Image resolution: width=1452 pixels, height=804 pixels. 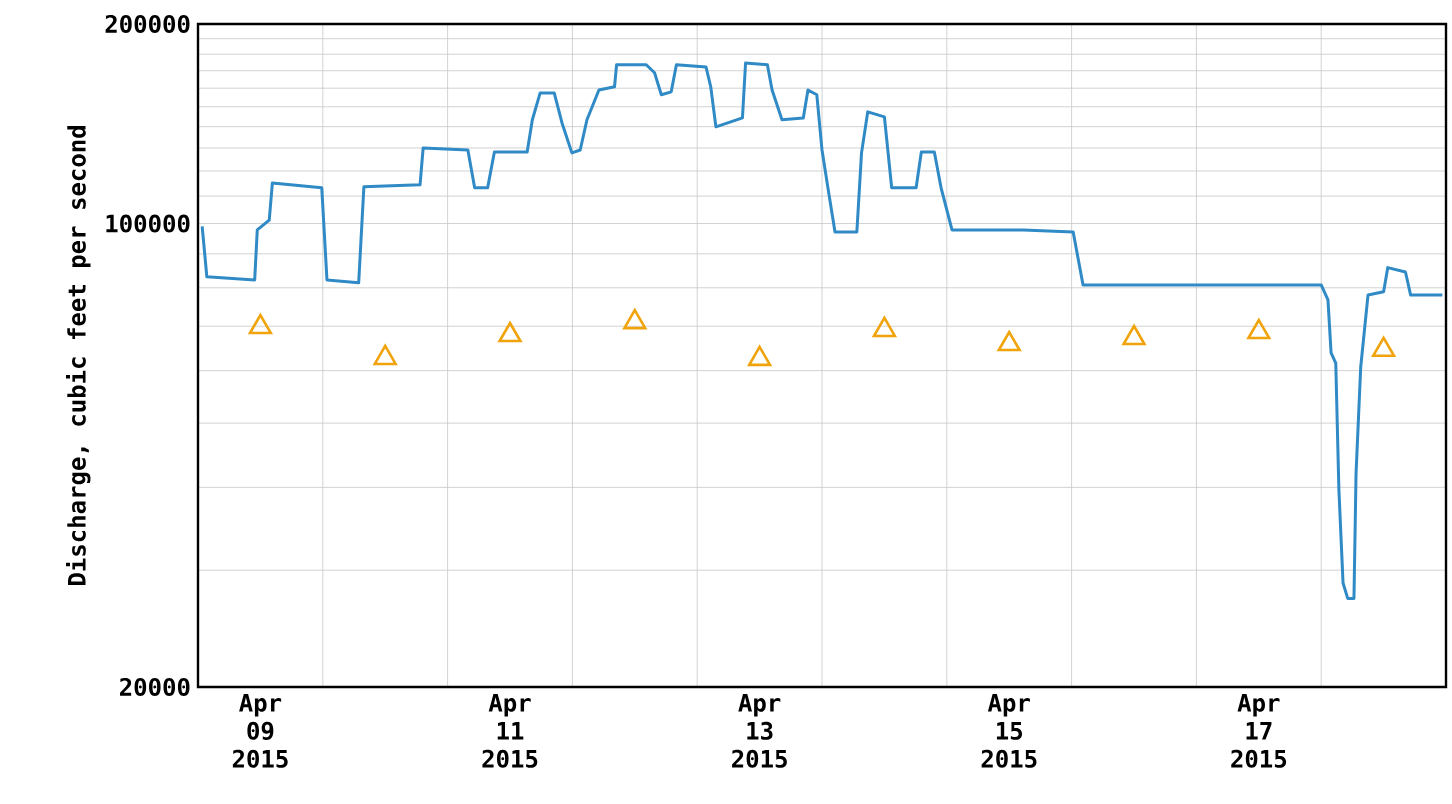 I want to click on x-tick-label: Apr 15 2015, so click(x=1009, y=731).